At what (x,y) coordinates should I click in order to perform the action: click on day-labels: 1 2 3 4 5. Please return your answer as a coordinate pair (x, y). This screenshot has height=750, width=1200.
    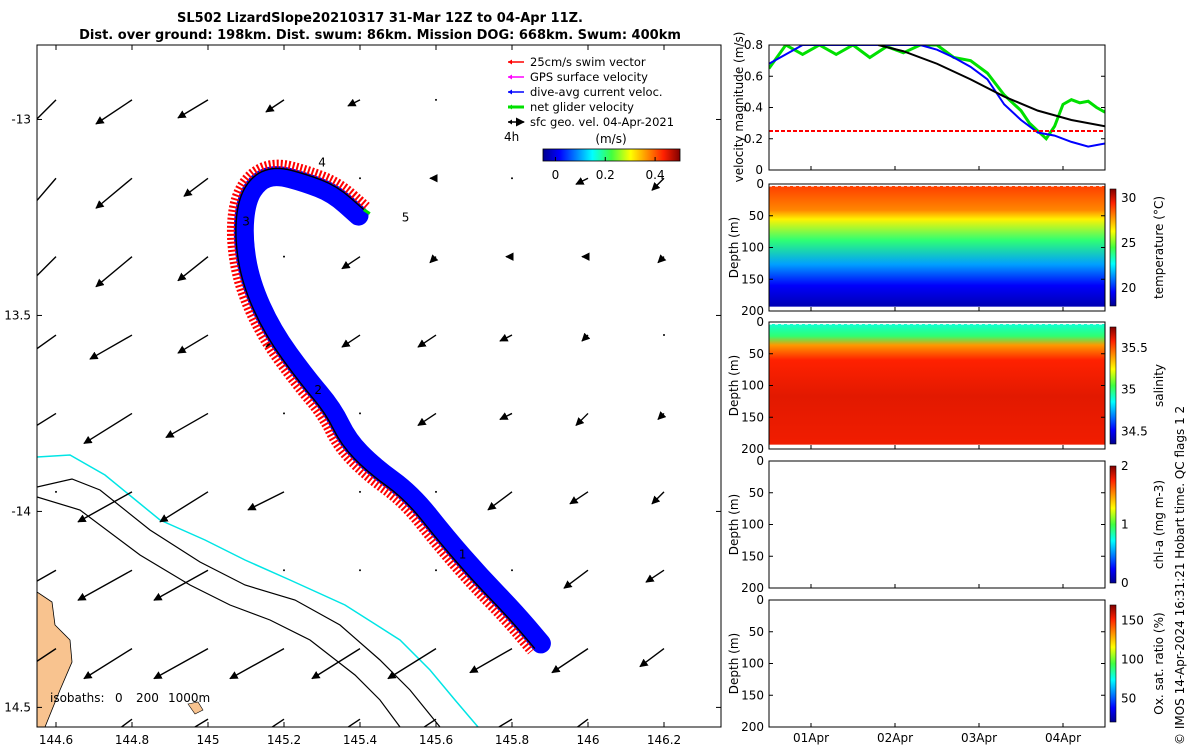
    Looking at the image, I should click on (354, 359).